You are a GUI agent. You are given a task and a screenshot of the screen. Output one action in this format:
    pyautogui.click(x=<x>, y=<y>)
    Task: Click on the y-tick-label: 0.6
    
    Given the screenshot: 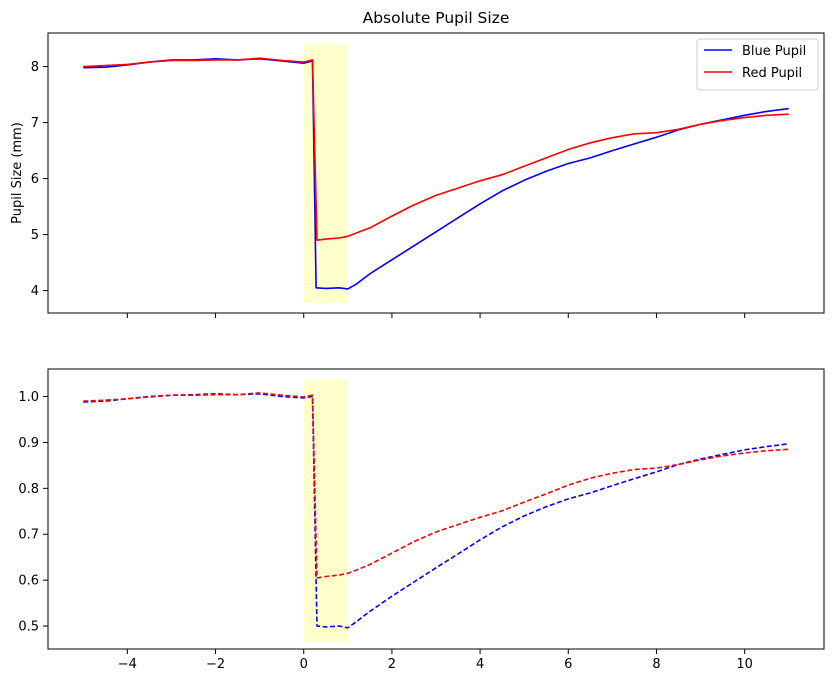 What is the action you would take?
    pyautogui.click(x=28, y=581)
    